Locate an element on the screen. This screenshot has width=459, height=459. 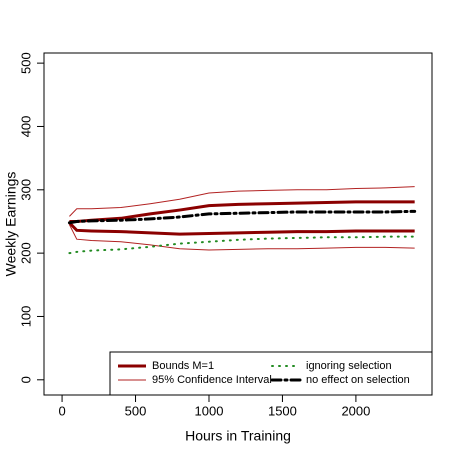
legend-label: ignoring selection is located at coordinates (349, 366).